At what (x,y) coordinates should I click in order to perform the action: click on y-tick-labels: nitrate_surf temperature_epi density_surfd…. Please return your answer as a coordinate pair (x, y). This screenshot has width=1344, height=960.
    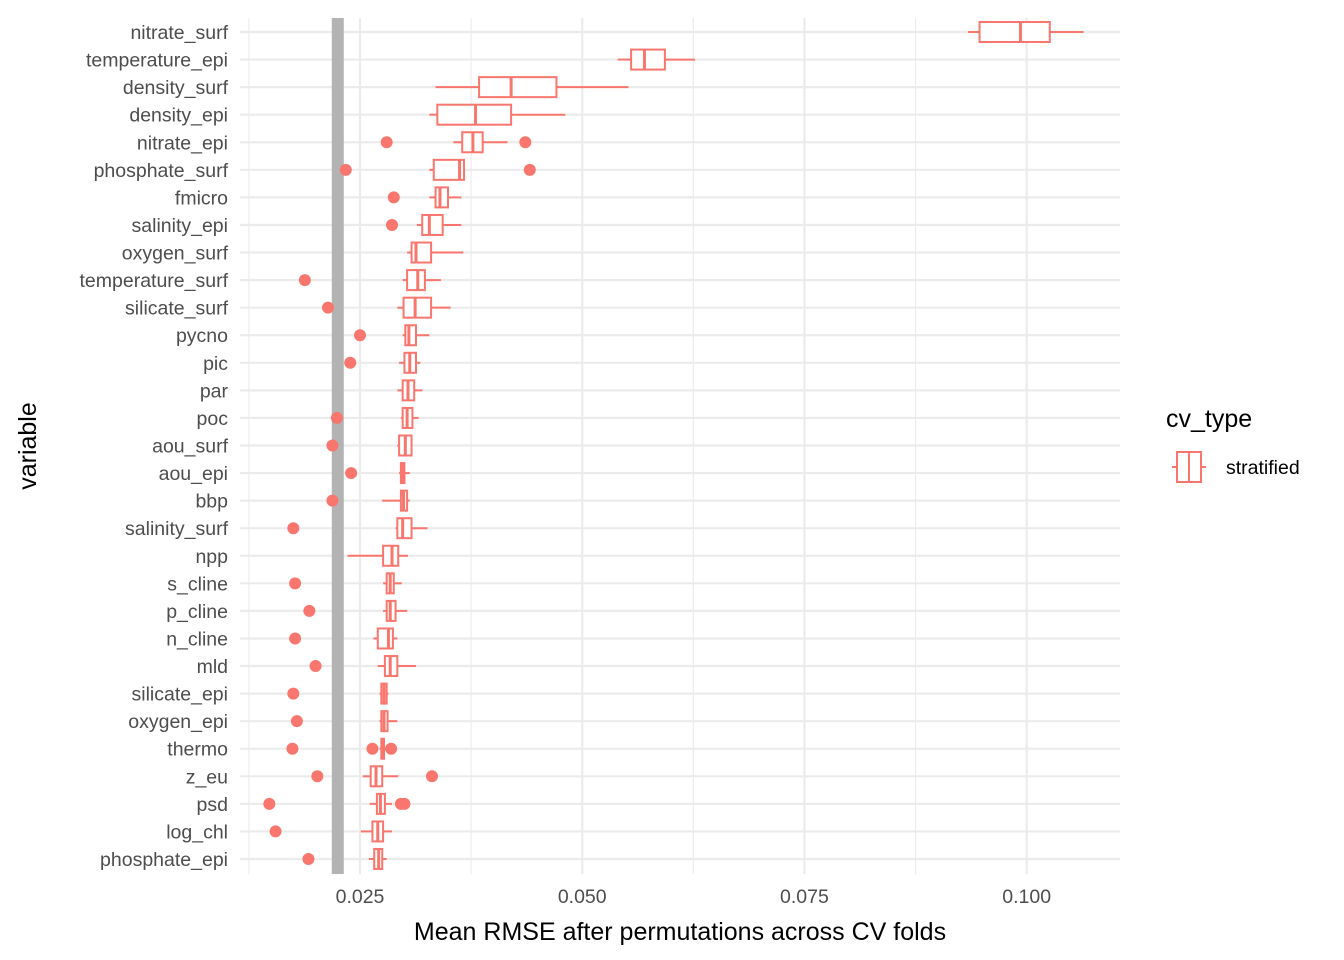
    Looking at the image, I should click on (154, 446).